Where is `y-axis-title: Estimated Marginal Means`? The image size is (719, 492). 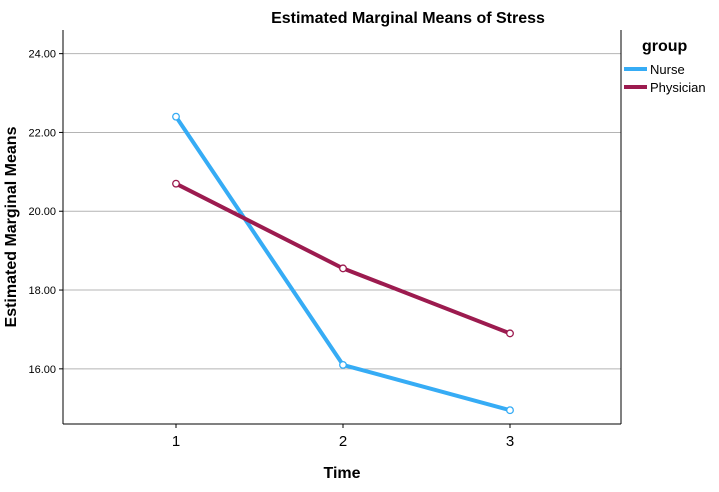
y-axis-title: Estimated Marginal Means is located at coordinates (11, 226).